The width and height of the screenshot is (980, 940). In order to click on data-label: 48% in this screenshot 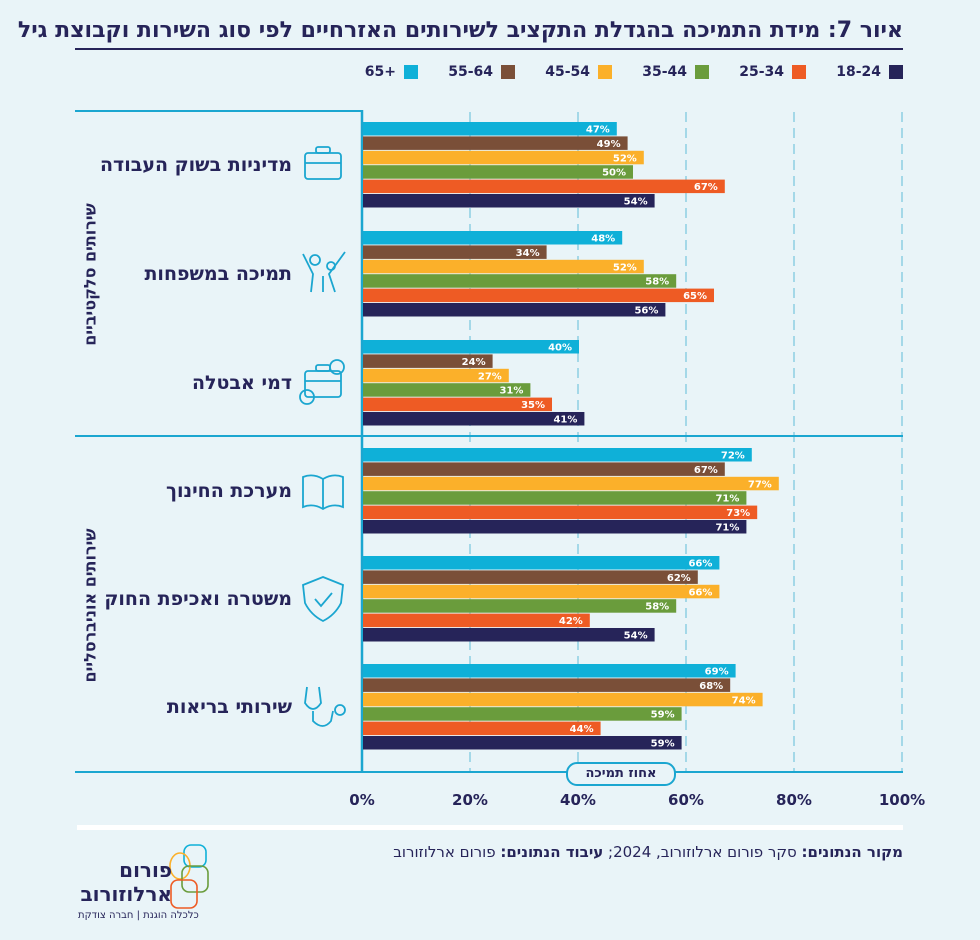, I will do `click(603, 239)`.